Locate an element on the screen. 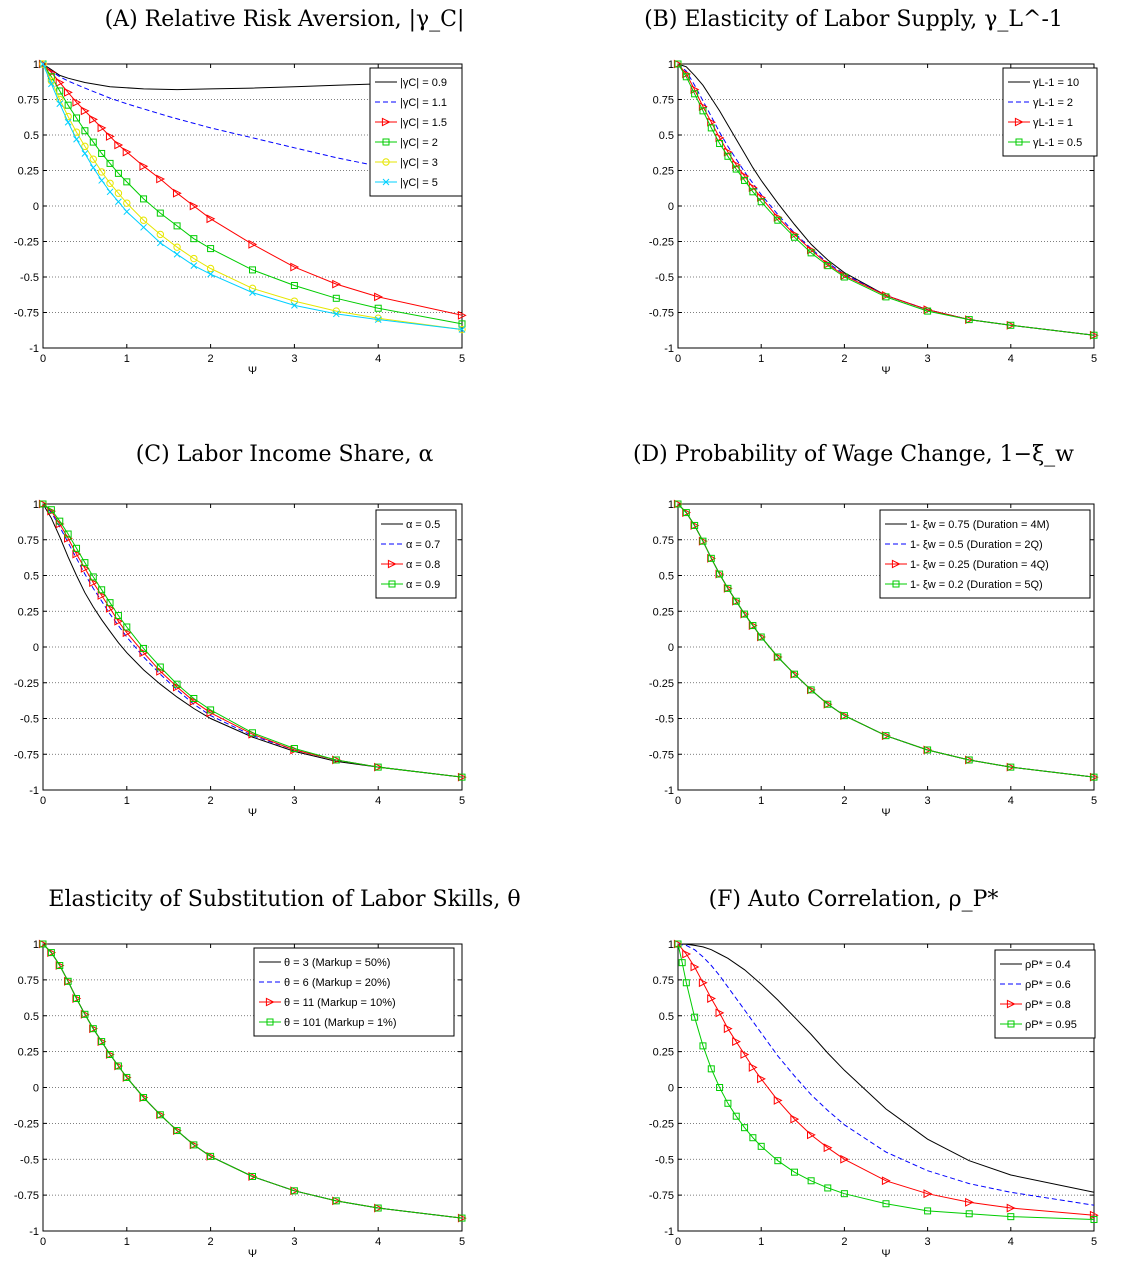  legend-label: θ = 3 (Markup = 50%) is located at coordinates (337, 963).